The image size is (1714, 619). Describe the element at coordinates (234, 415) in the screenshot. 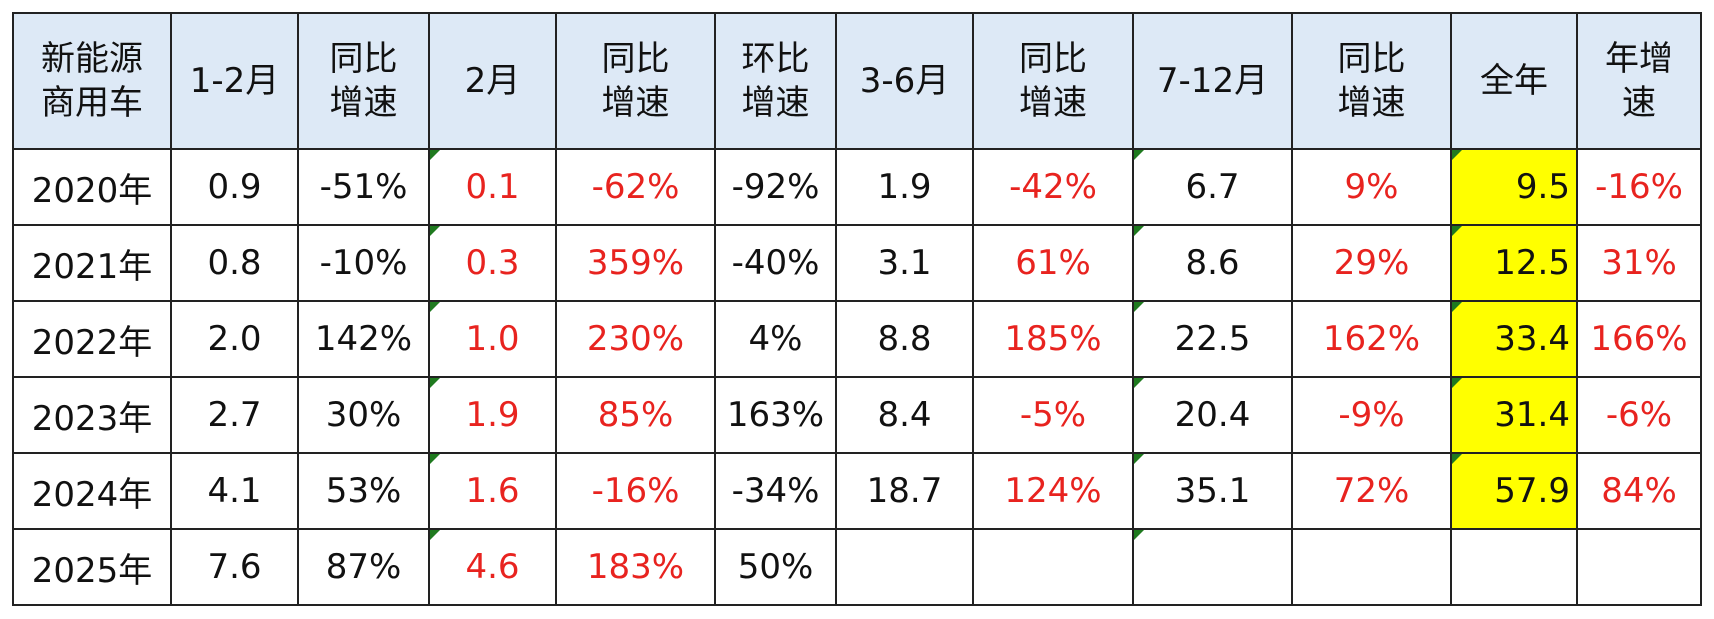

I see `cell: 2.7` at that location.